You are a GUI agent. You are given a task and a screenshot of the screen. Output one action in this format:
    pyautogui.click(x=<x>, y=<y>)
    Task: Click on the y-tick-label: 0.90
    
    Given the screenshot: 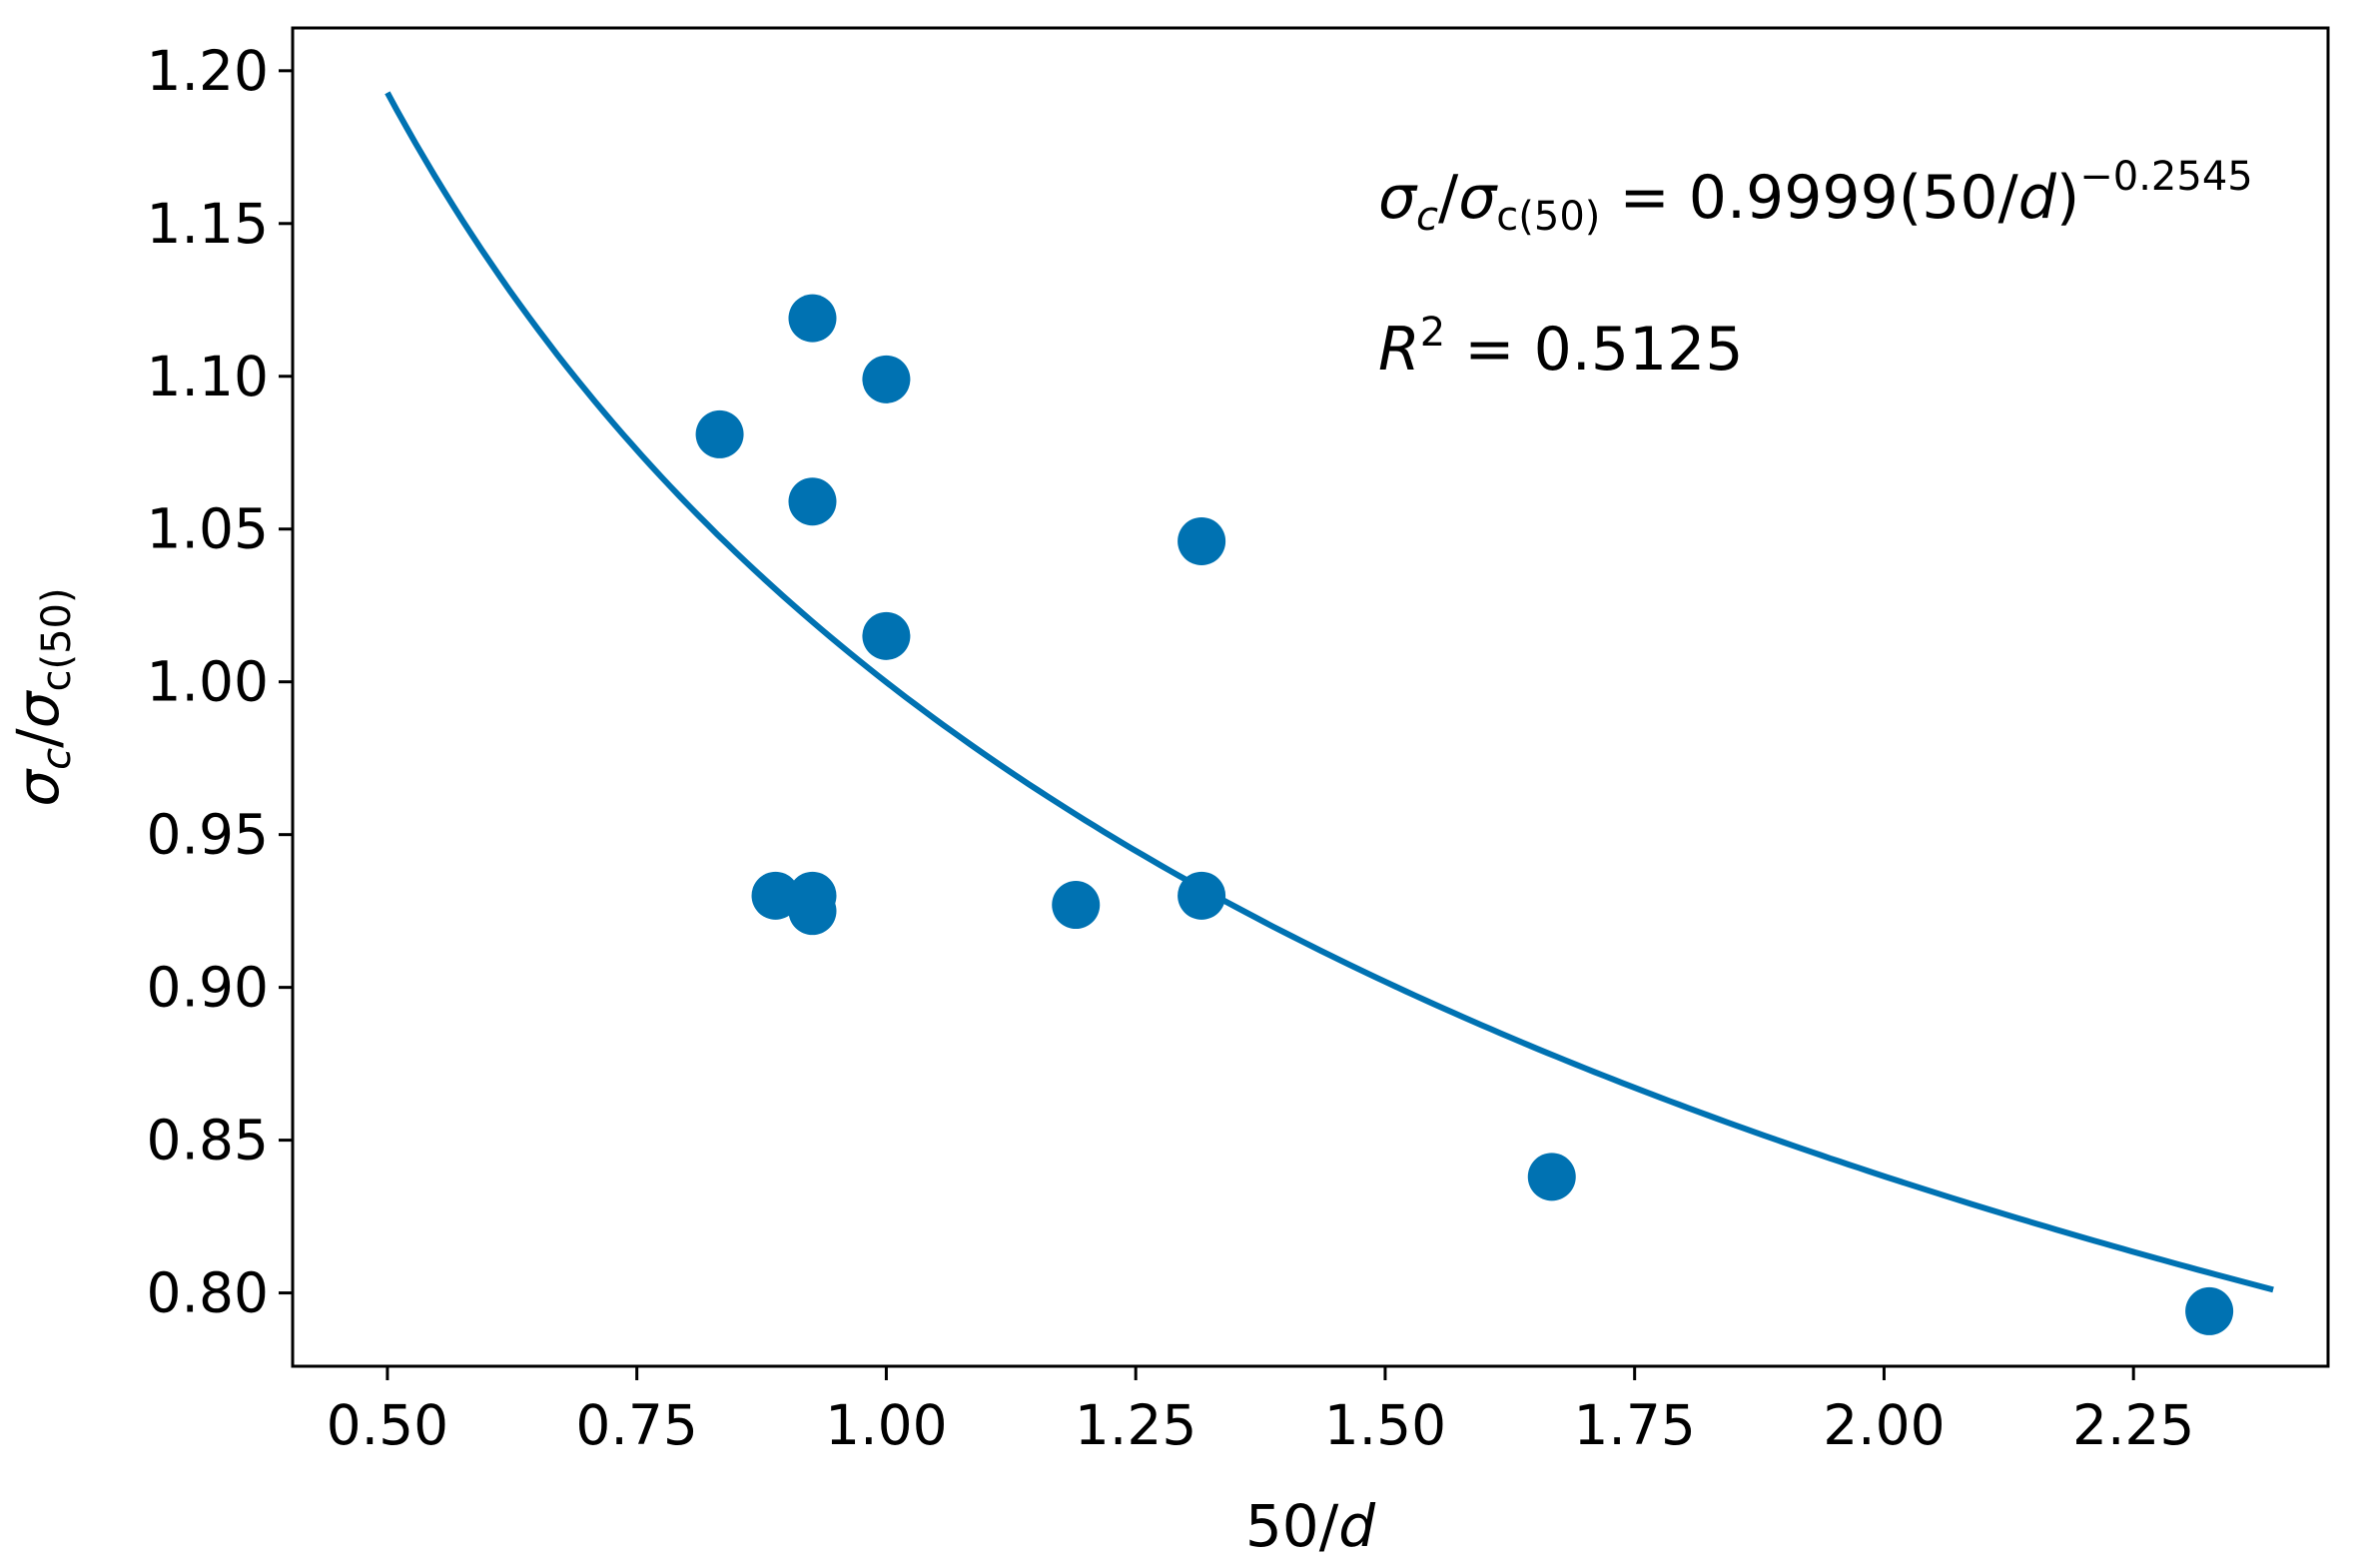 What is the action you would take?
    pyautogui.click(x=208, y=988)
    